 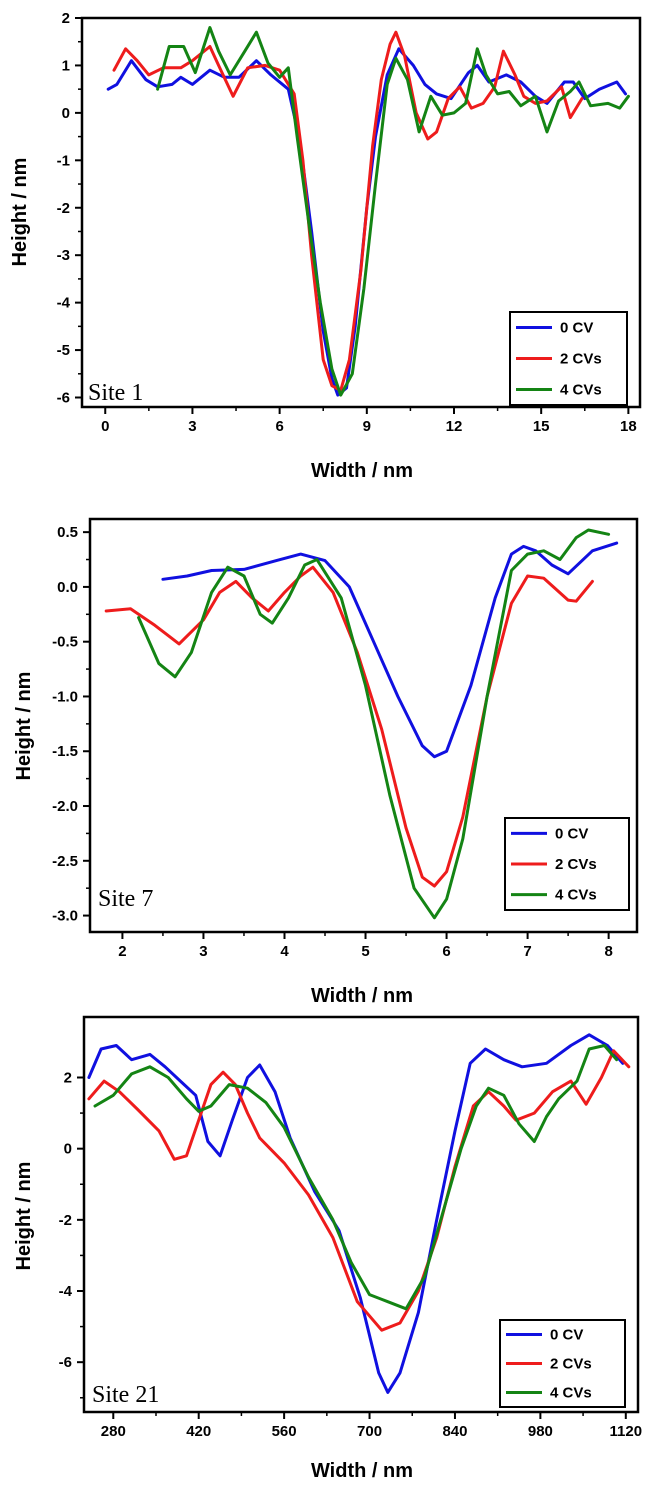 I want to click on x-tick-label: 7, so click(x=527, y=951).